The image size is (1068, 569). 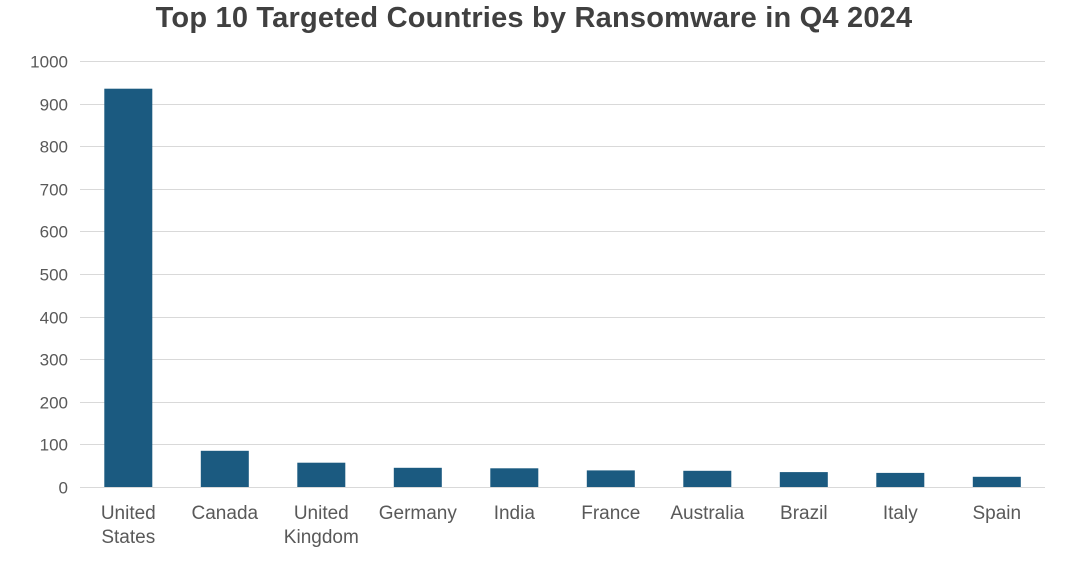 What do you see at coordinates (54, 275) in the screenshot?
I see `y-tick-label-500: 500` at bounding box center [54, 275].